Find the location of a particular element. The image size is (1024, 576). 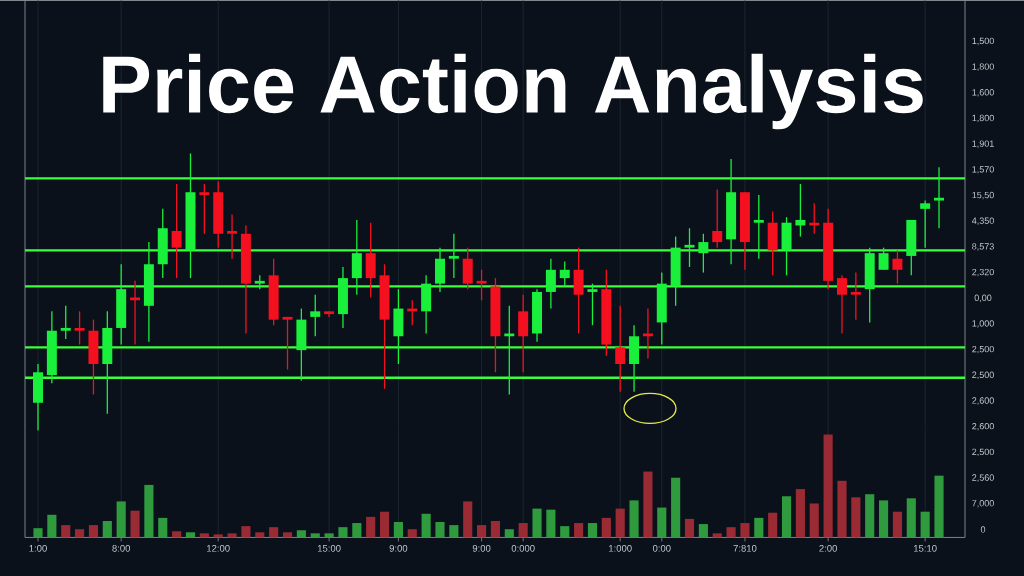

x-tick-label: 1:000 is located at coordinates (620, 548).